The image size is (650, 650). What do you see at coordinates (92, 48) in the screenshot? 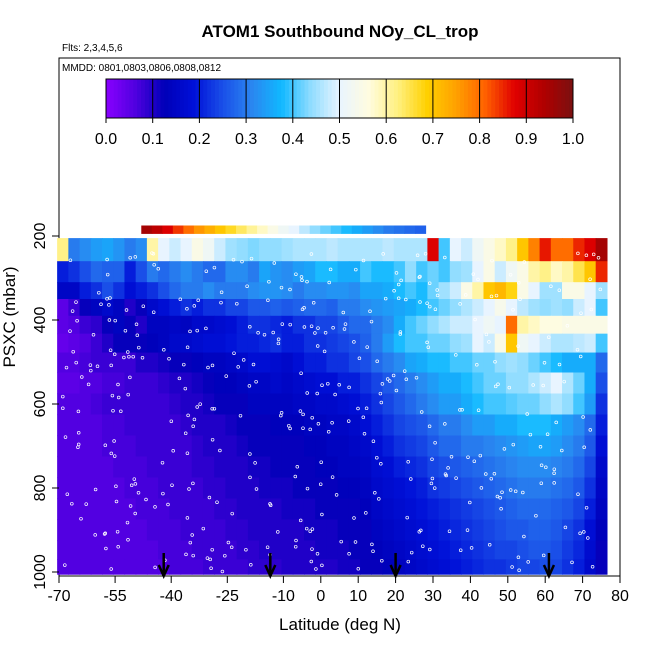
I see `flights-label: Flts: 2,3,4,5,6` at bounding box center [92, 48].